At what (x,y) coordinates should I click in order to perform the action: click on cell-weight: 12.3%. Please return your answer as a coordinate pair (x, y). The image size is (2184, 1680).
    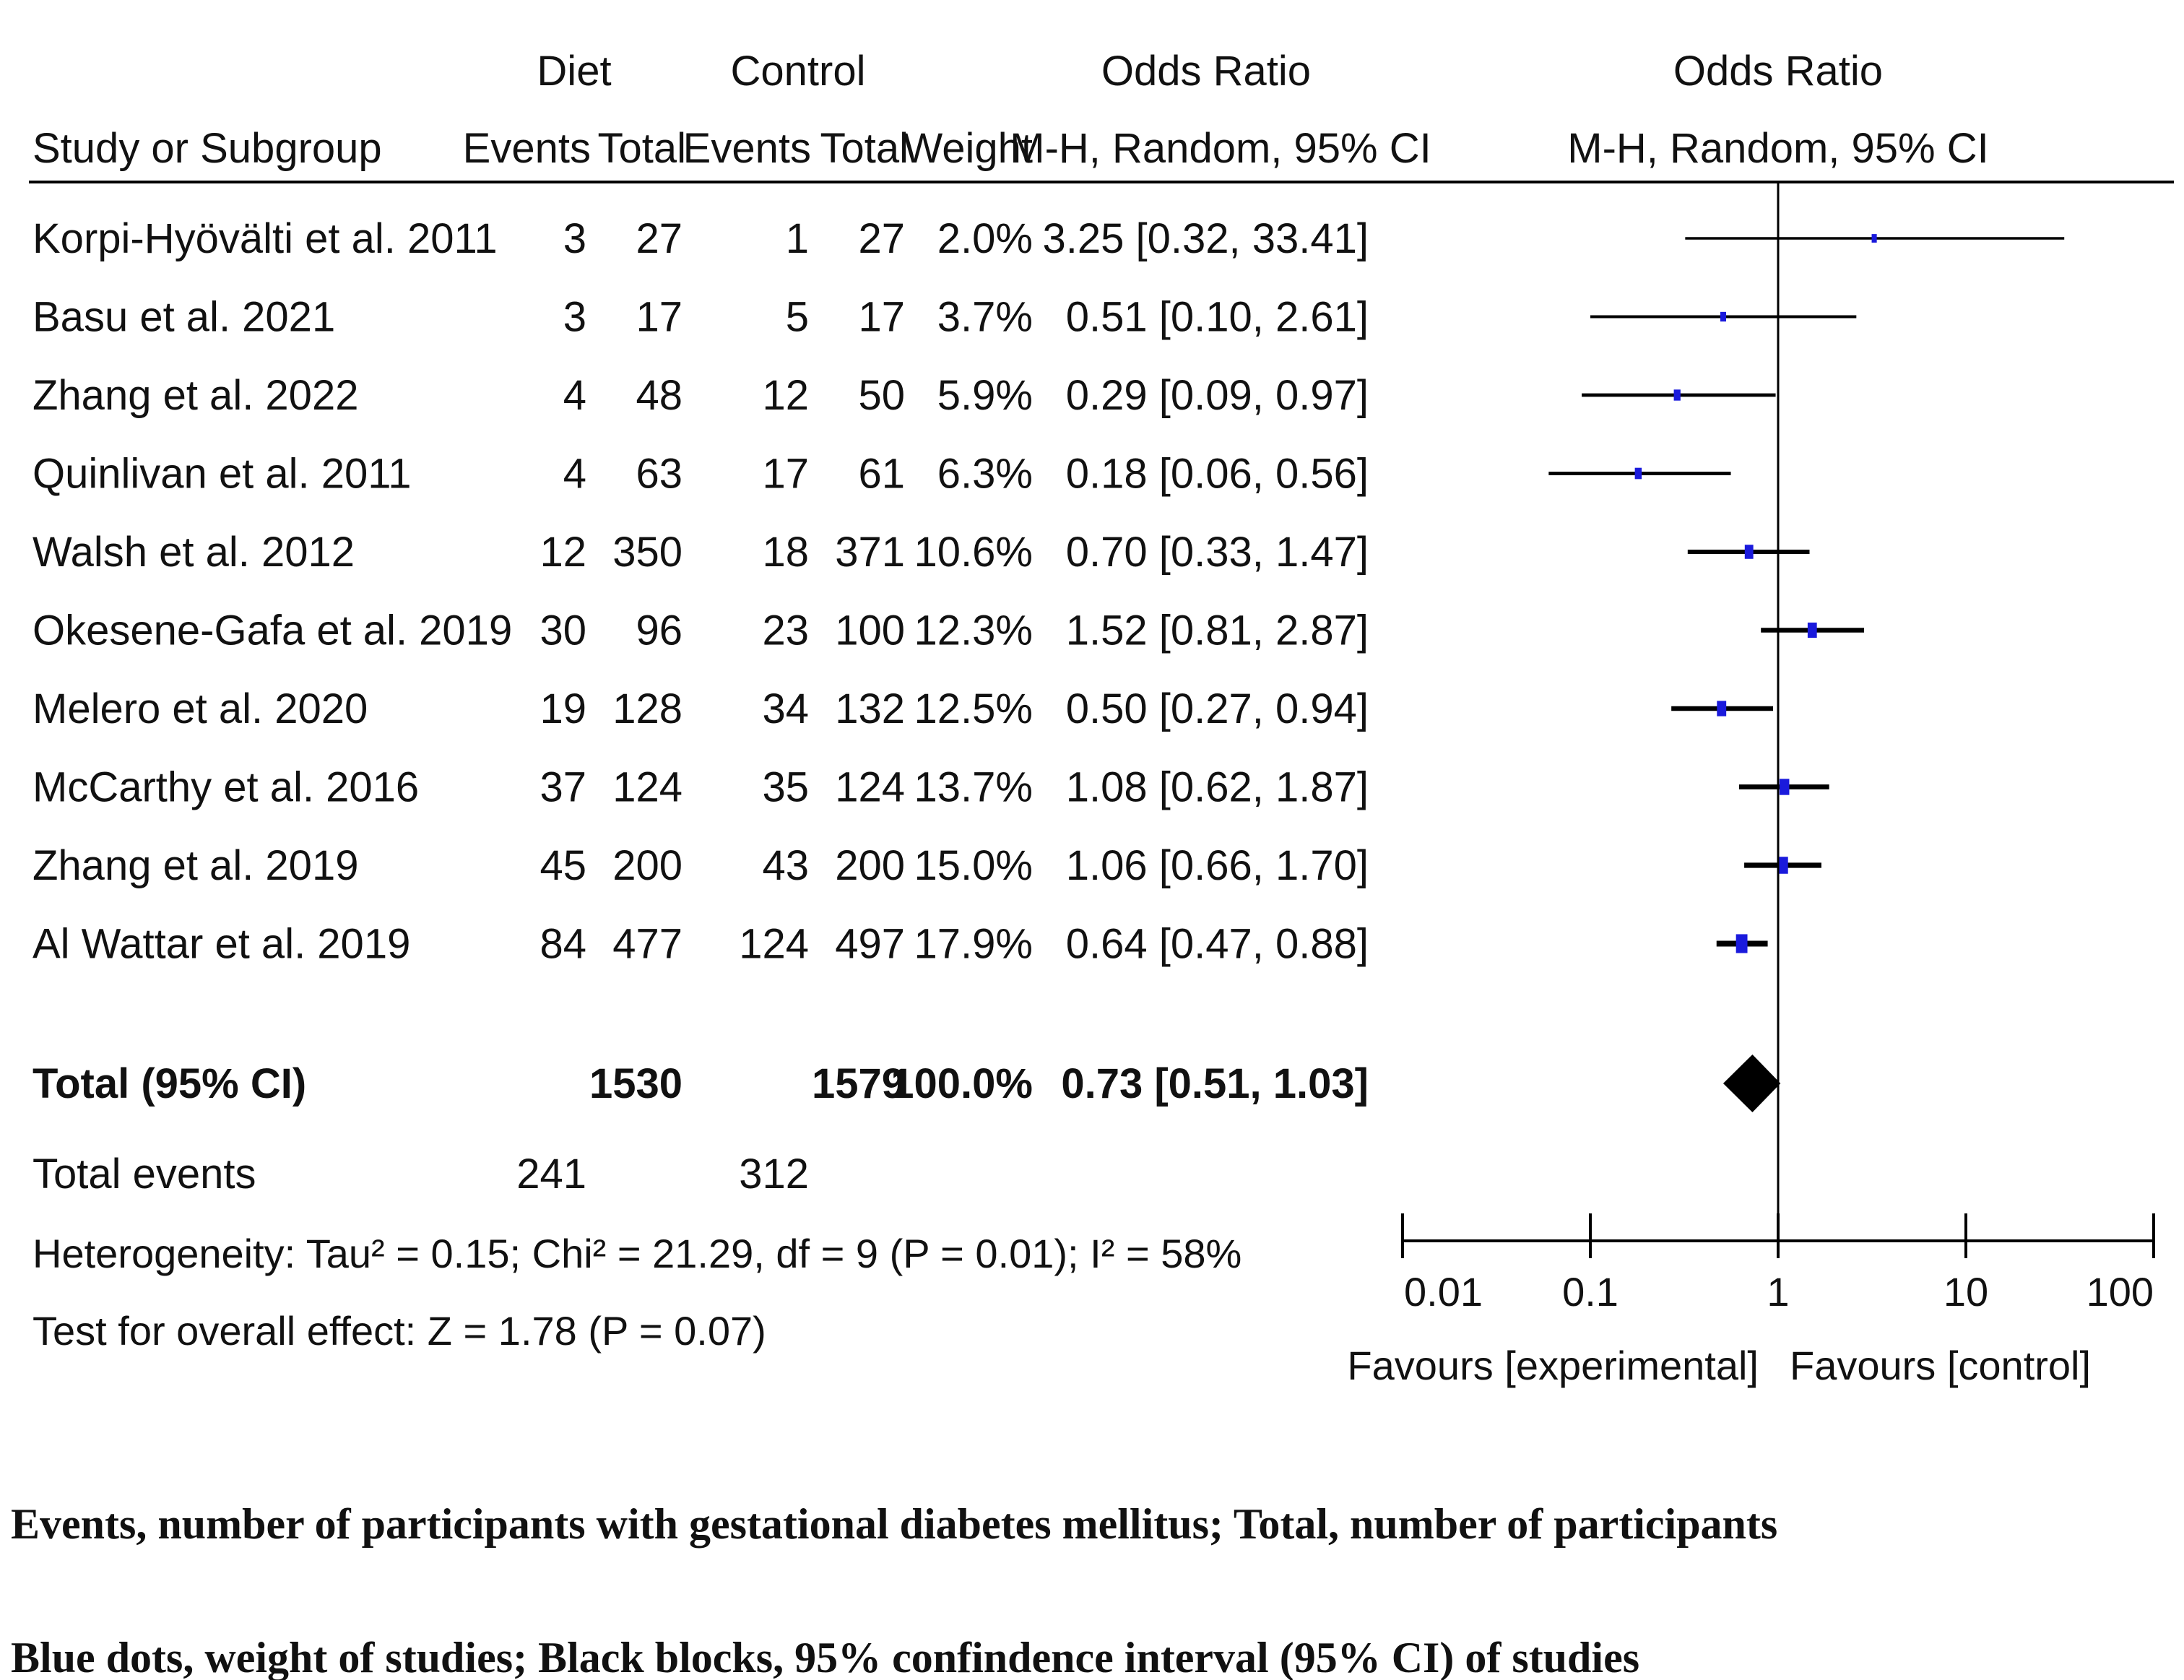
    Looking at the image, I should click on (973, 630).